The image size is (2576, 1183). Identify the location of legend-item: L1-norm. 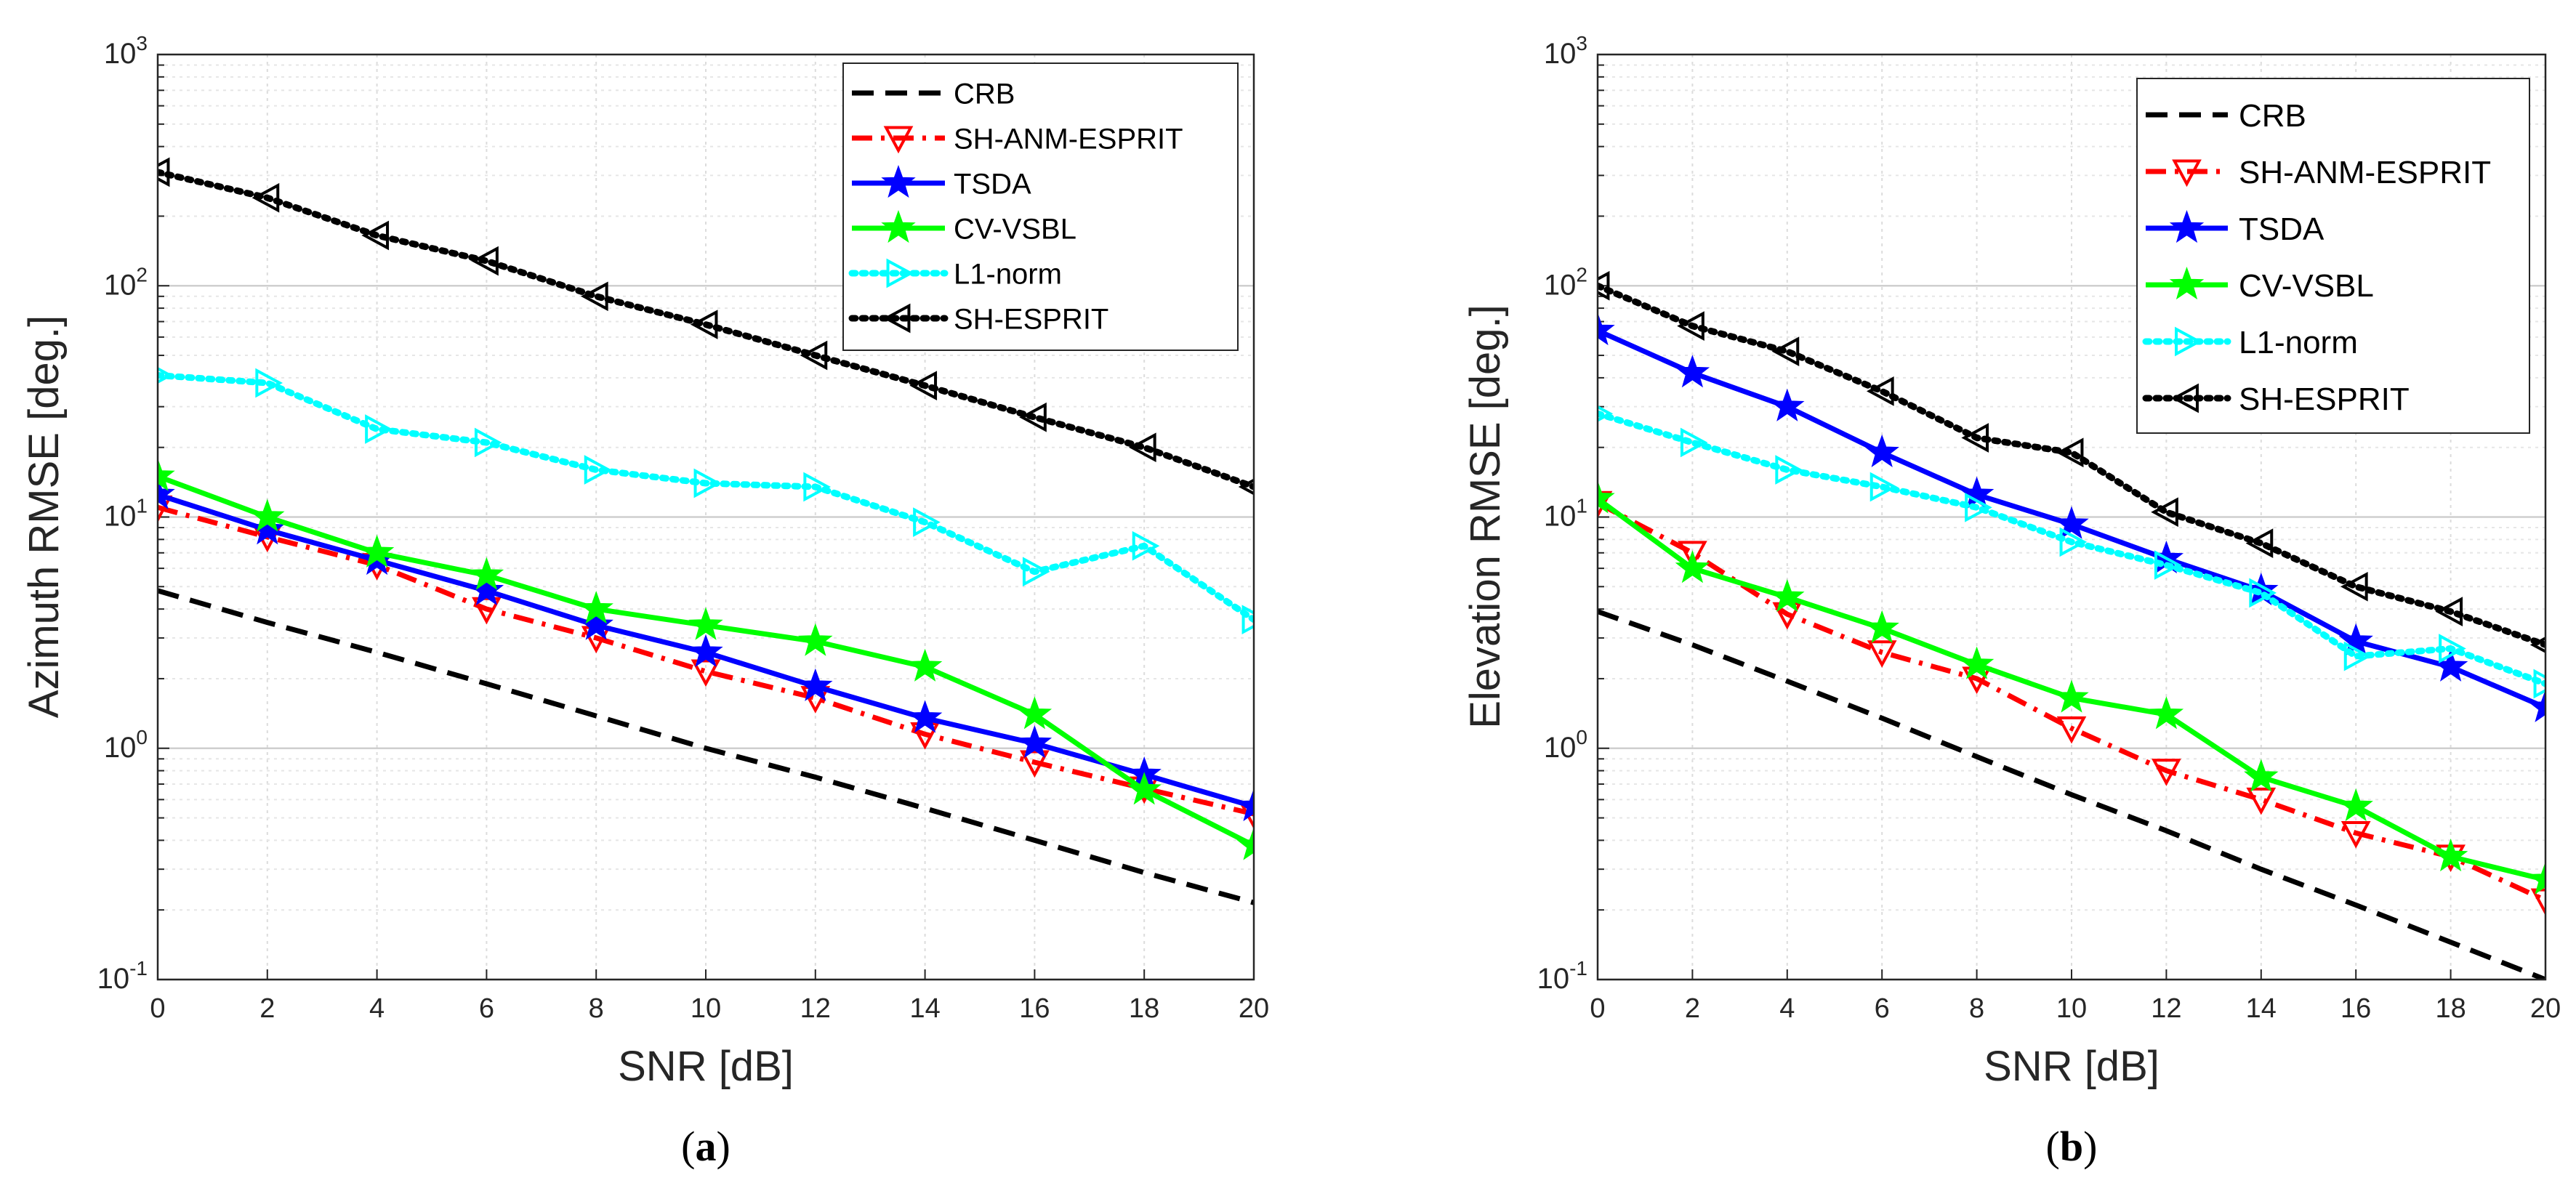
(955, 274).